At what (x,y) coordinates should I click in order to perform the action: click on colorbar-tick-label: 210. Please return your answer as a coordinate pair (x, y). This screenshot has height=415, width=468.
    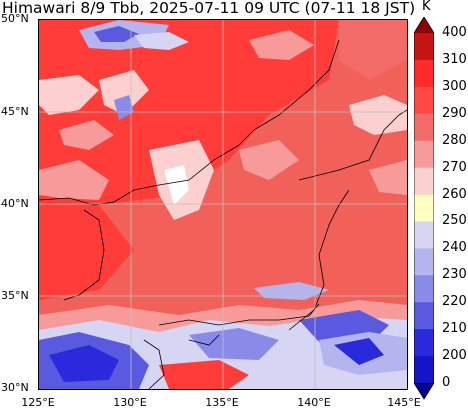
    Looking at the image, I should click on (454, 329).